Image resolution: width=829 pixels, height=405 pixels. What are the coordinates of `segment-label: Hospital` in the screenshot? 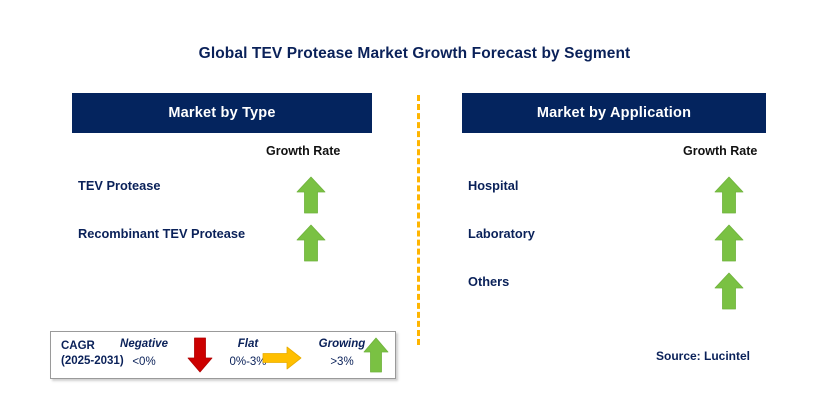 It's located at (493, 185).